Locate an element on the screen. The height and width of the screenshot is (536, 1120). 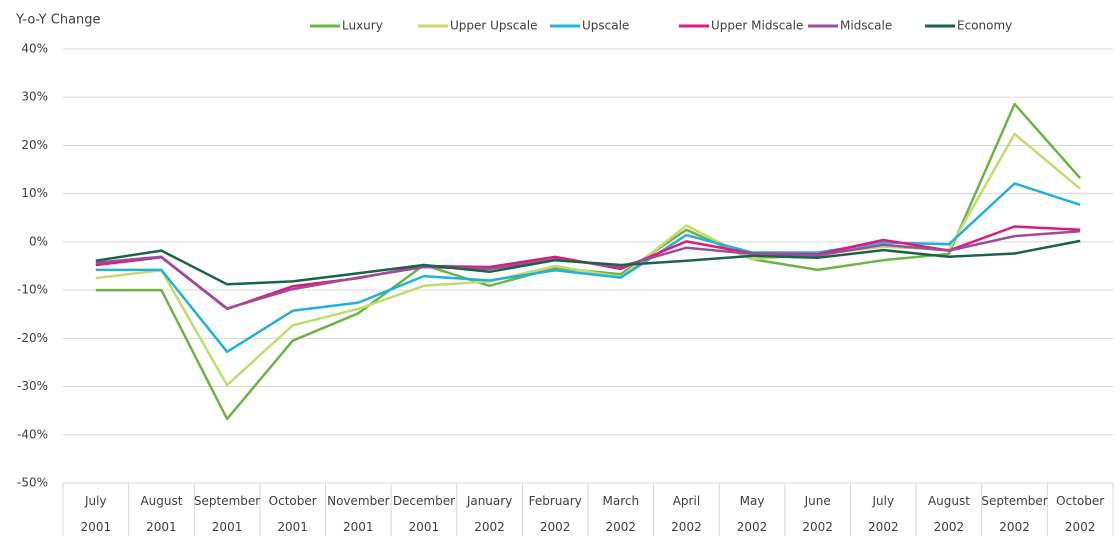
legend-label: Upper Upscale is located at coordinates (493, 26).